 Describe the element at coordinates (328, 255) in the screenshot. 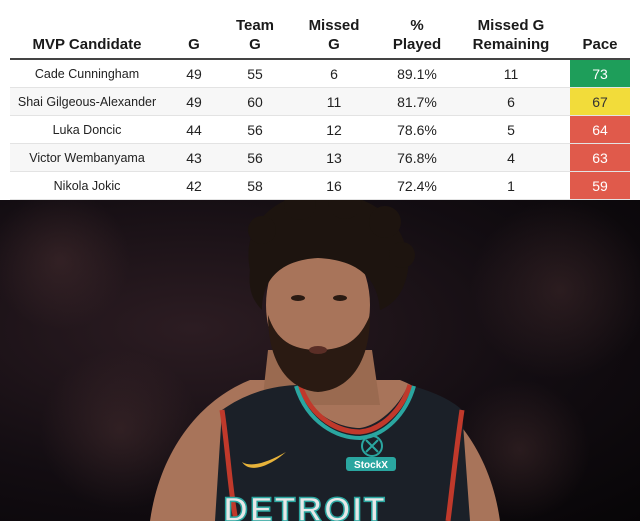

I see `player-hair` at that location.